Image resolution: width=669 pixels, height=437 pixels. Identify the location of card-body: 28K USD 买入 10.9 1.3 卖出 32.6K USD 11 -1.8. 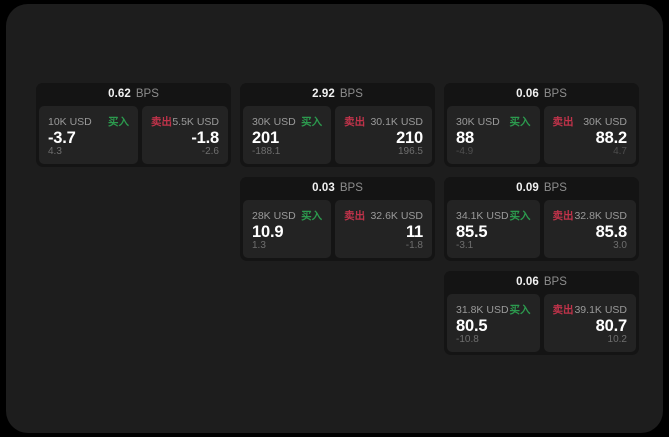
(337, 230).